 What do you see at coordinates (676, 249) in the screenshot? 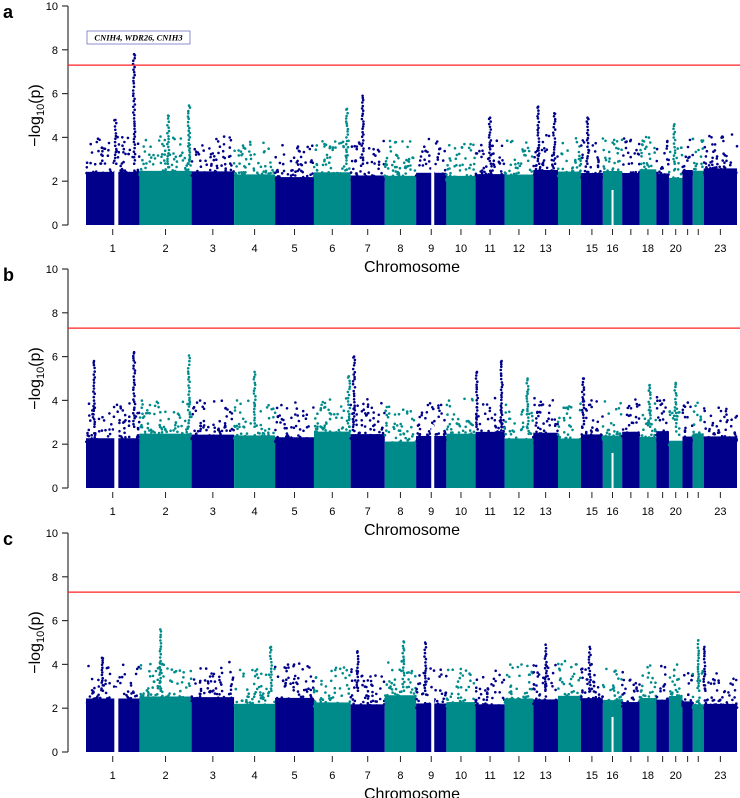
I see `x-tick-label: 20` at bounding box center [676, 249].